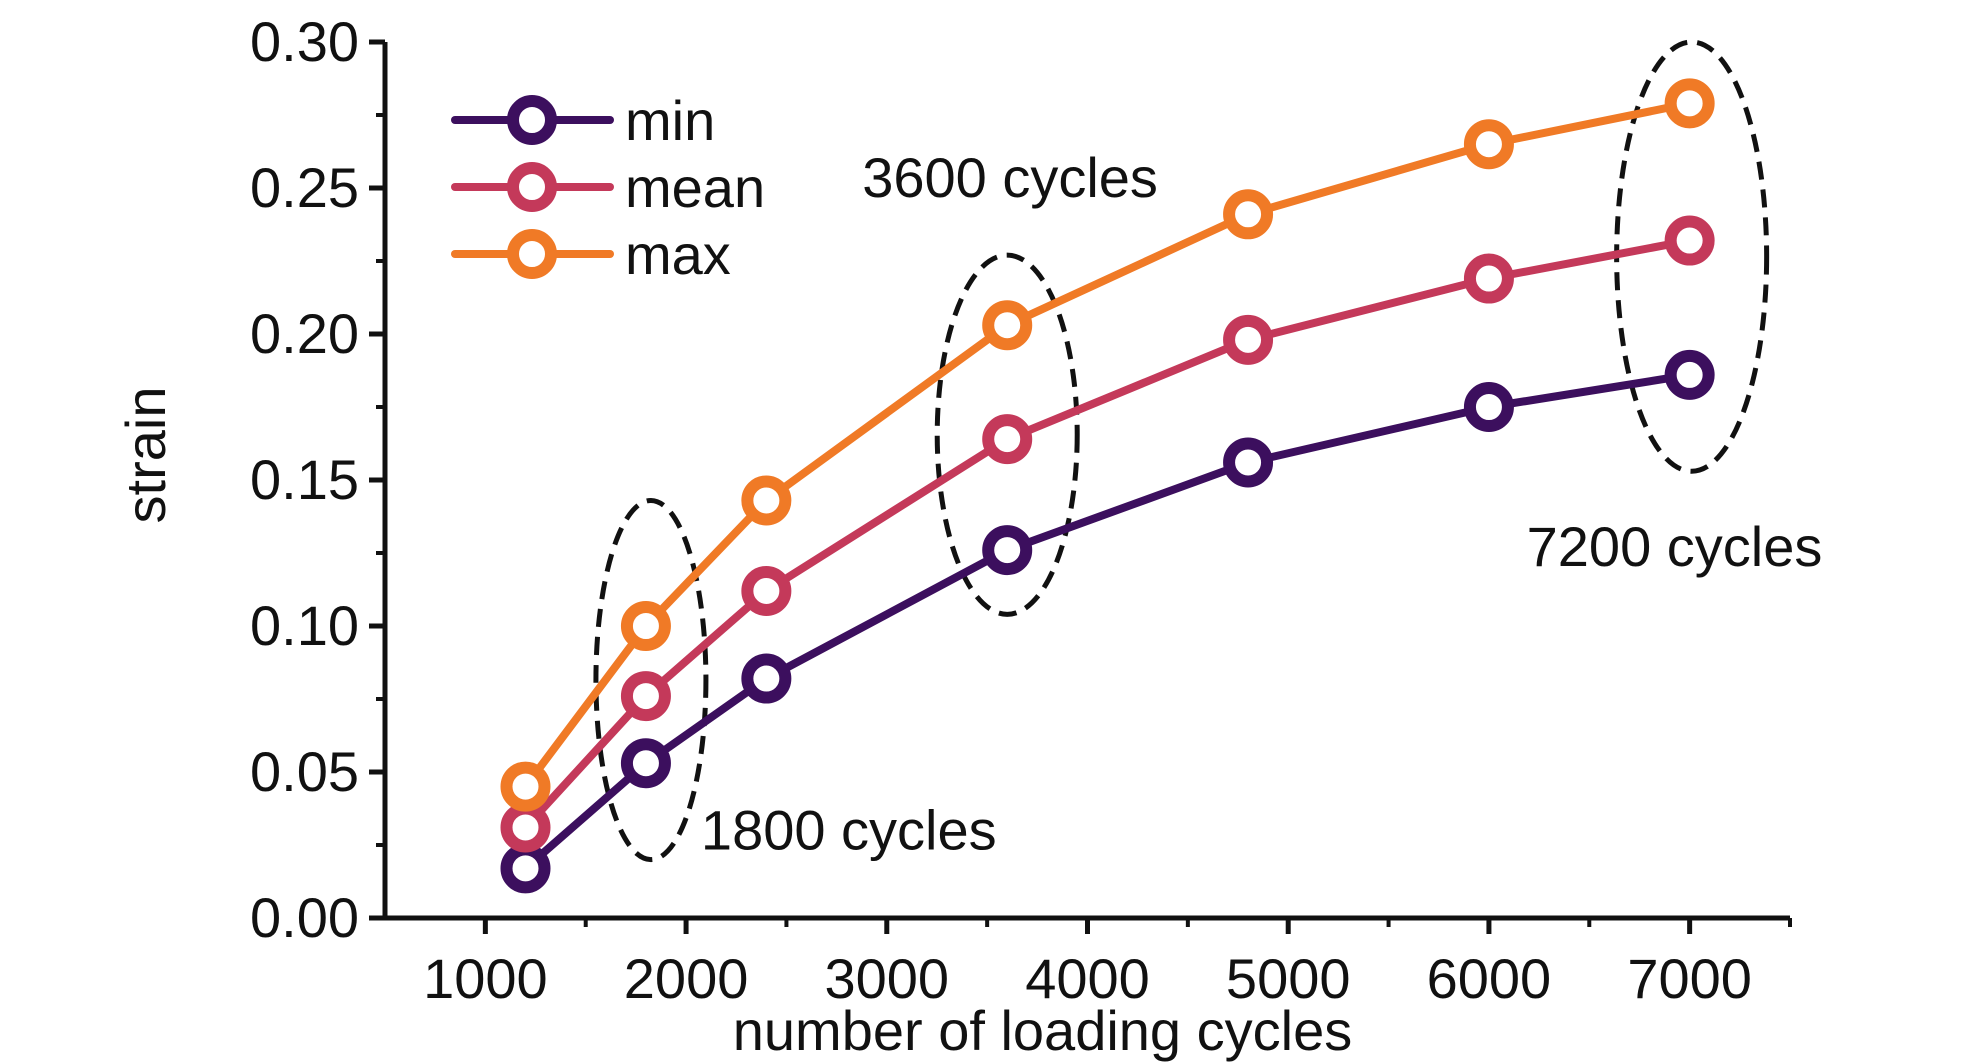 Image resolution: width=1984 pixels, height=1063 pixels. I want to click on legend-label: min, so click(670, 120).